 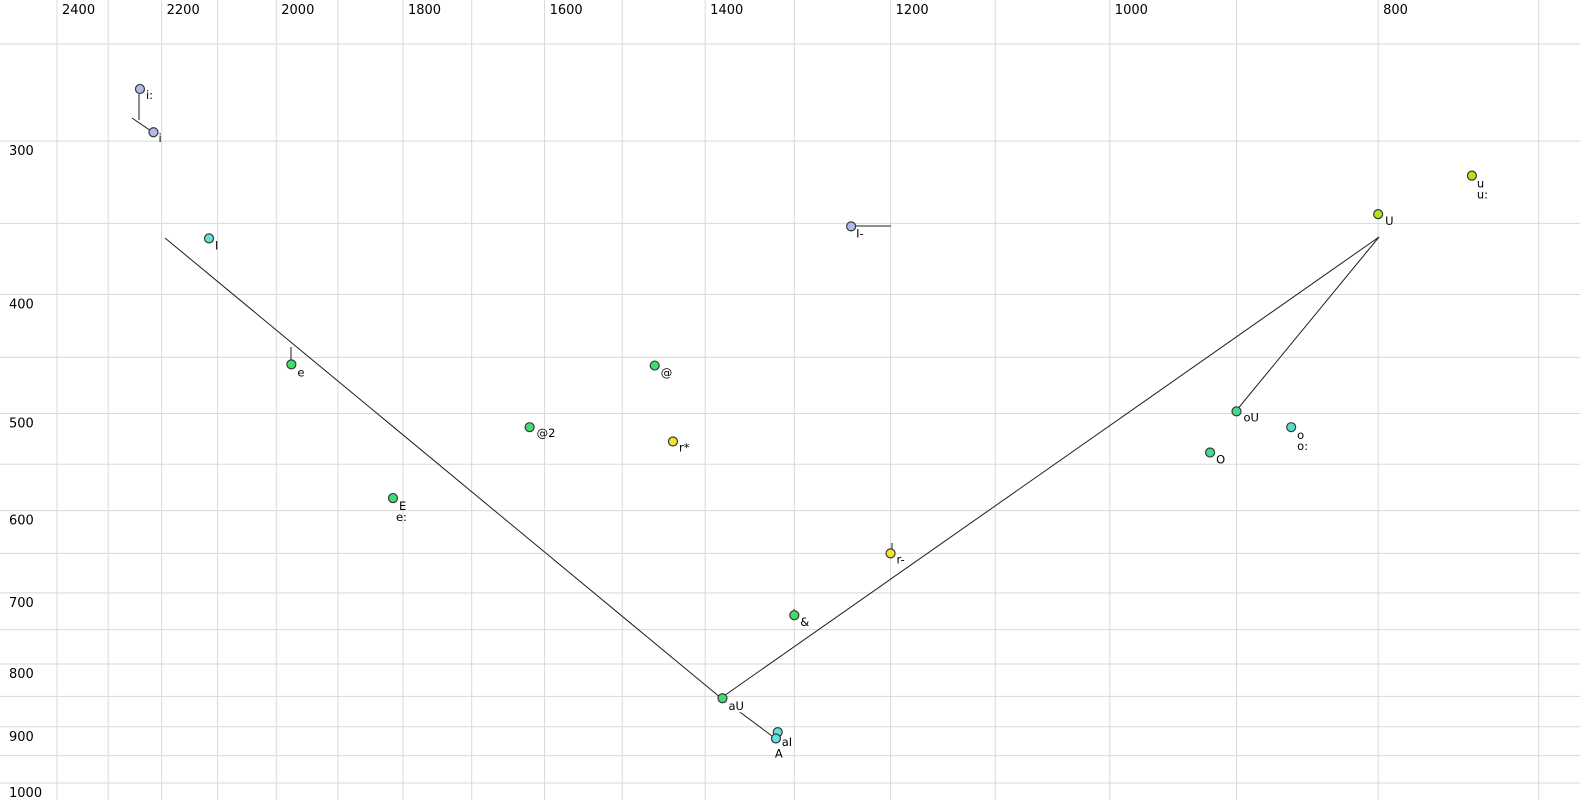 I want to click on x-tick-label-2000: 2000, so click(x=297, y=10).